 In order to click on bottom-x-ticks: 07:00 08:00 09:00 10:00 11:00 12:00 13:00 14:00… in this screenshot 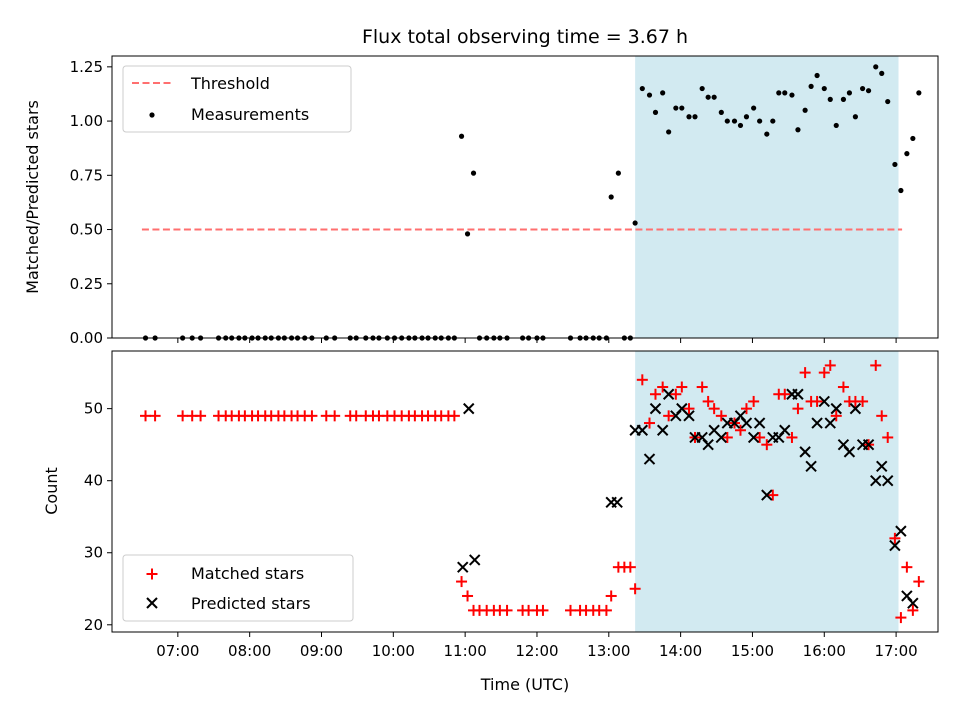, I will do `click(537, 646)`.